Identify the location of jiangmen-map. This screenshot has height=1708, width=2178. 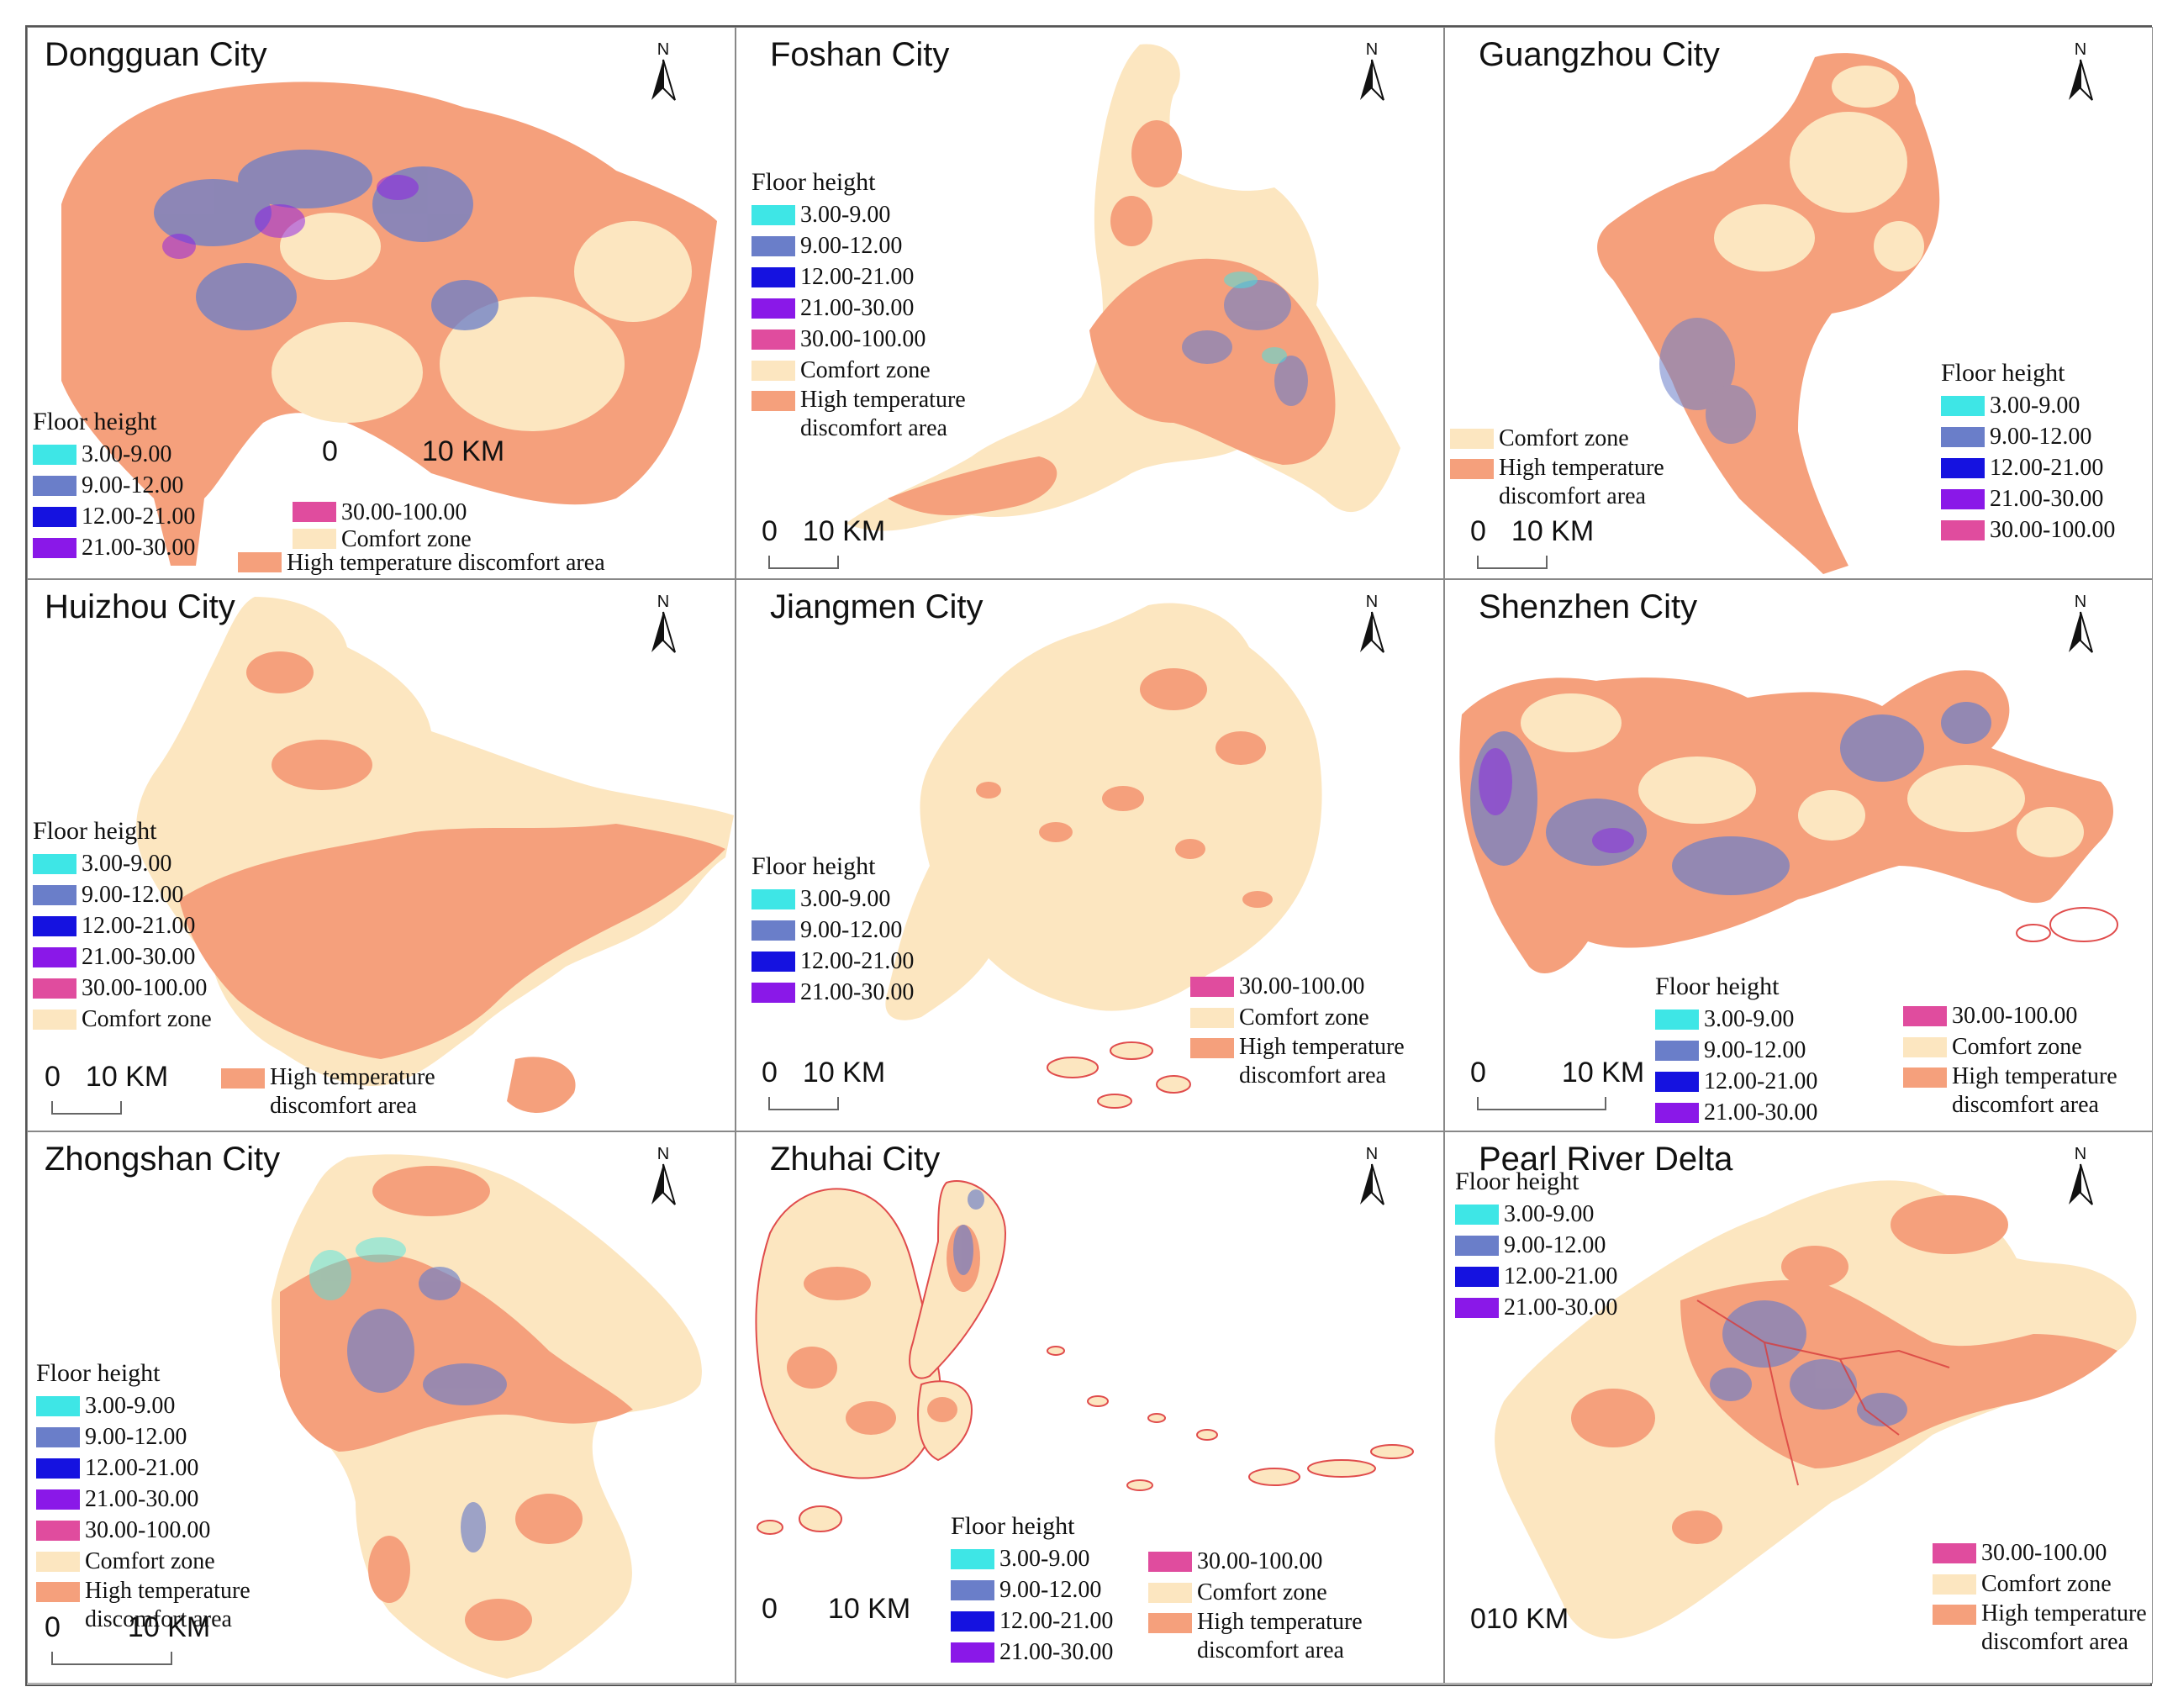
(1103, 856).